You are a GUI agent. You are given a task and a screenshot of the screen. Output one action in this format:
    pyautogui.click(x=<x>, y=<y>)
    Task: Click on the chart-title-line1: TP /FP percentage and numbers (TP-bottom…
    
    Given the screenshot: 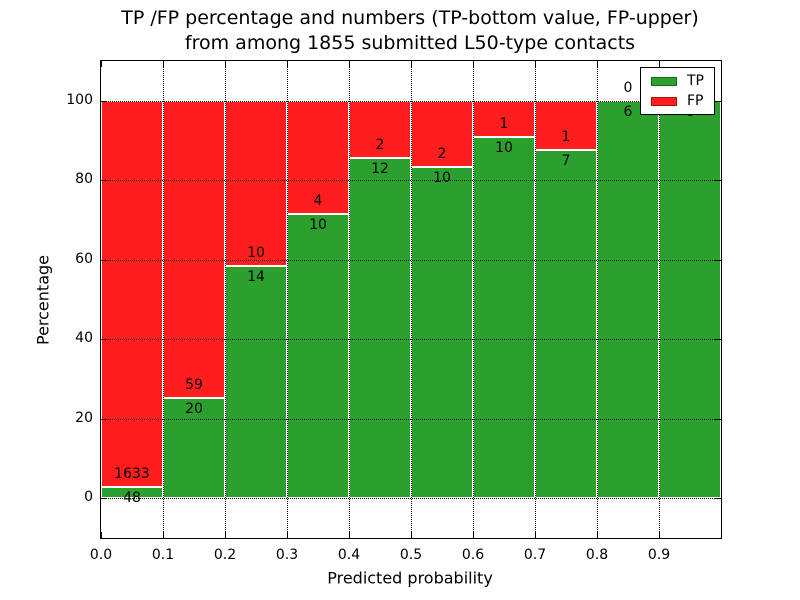 What is the action you would take?
    pyautogui.click(x=410, y=18)
    